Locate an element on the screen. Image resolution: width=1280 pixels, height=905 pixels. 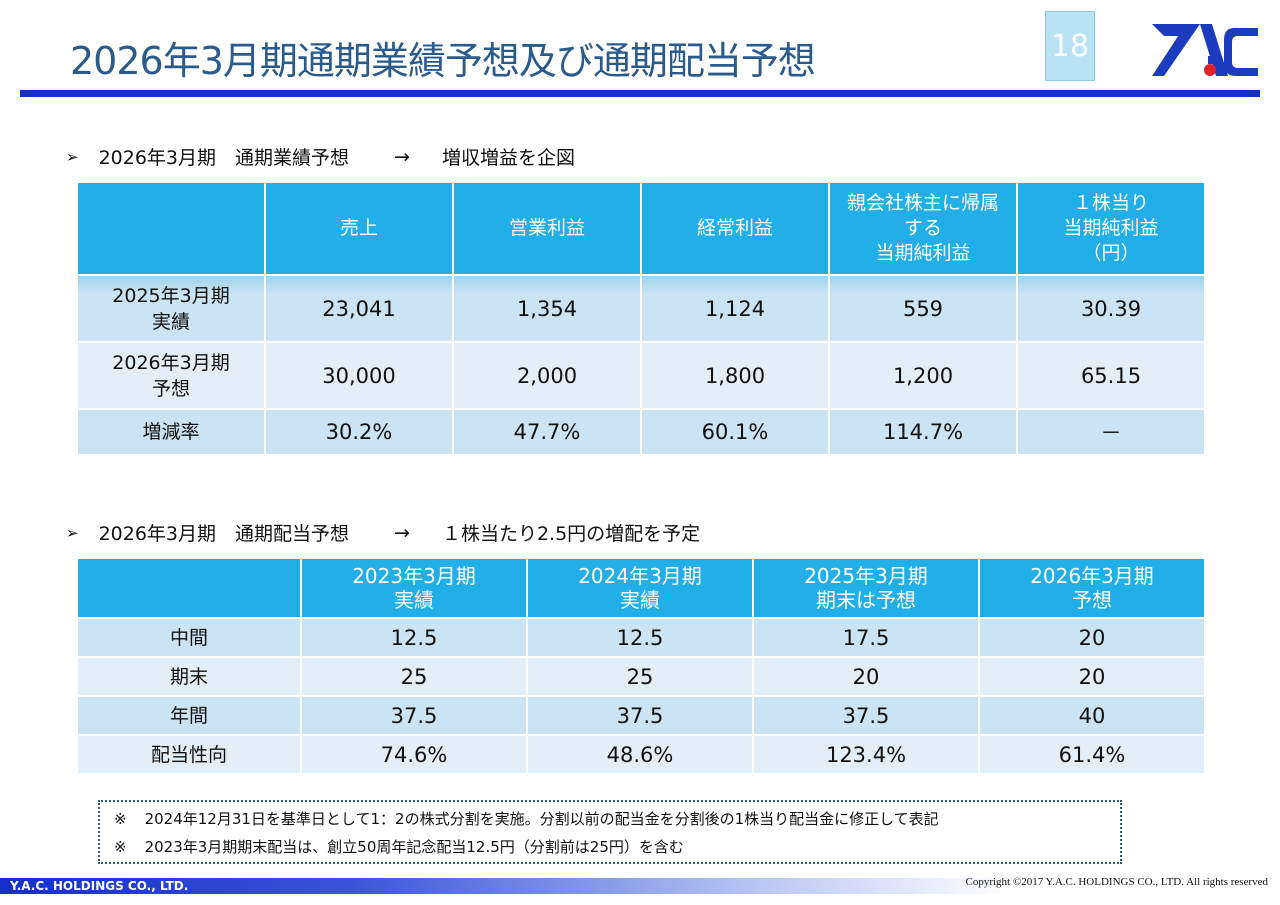
header-cell: 2023年3月期 実績 is located at coordinates (414, 588).